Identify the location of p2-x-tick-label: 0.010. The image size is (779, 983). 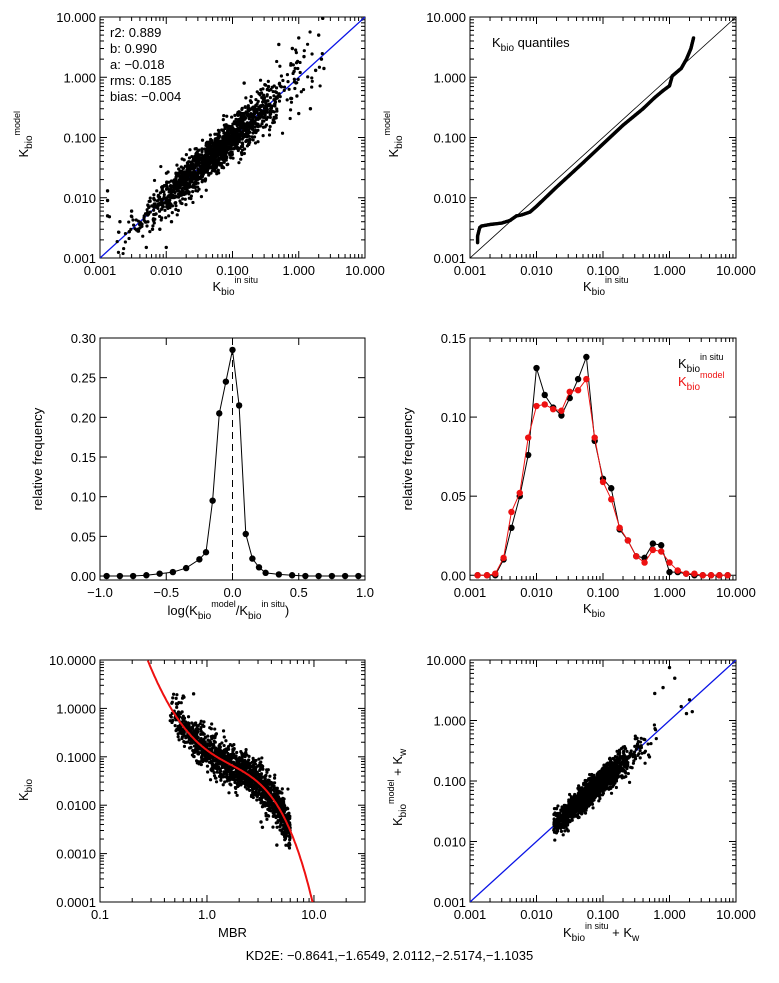
(536, 270).